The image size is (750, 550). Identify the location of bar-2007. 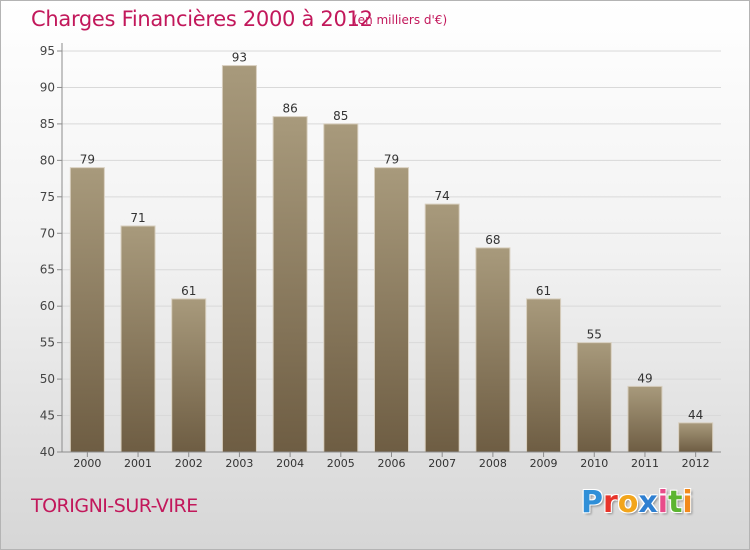
(442, 328).